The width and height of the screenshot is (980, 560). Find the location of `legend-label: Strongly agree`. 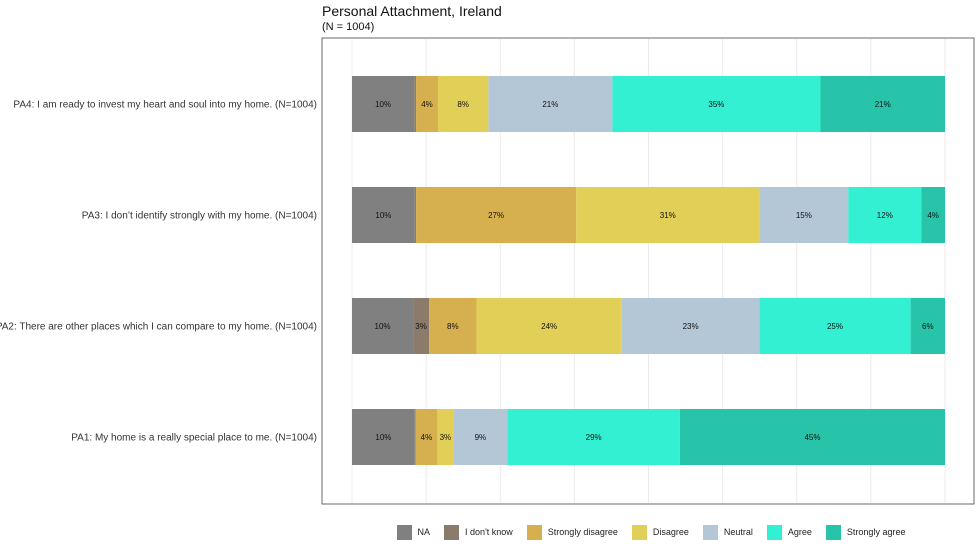

legend-label: Strongly agree is located at coordinates (876, 532).